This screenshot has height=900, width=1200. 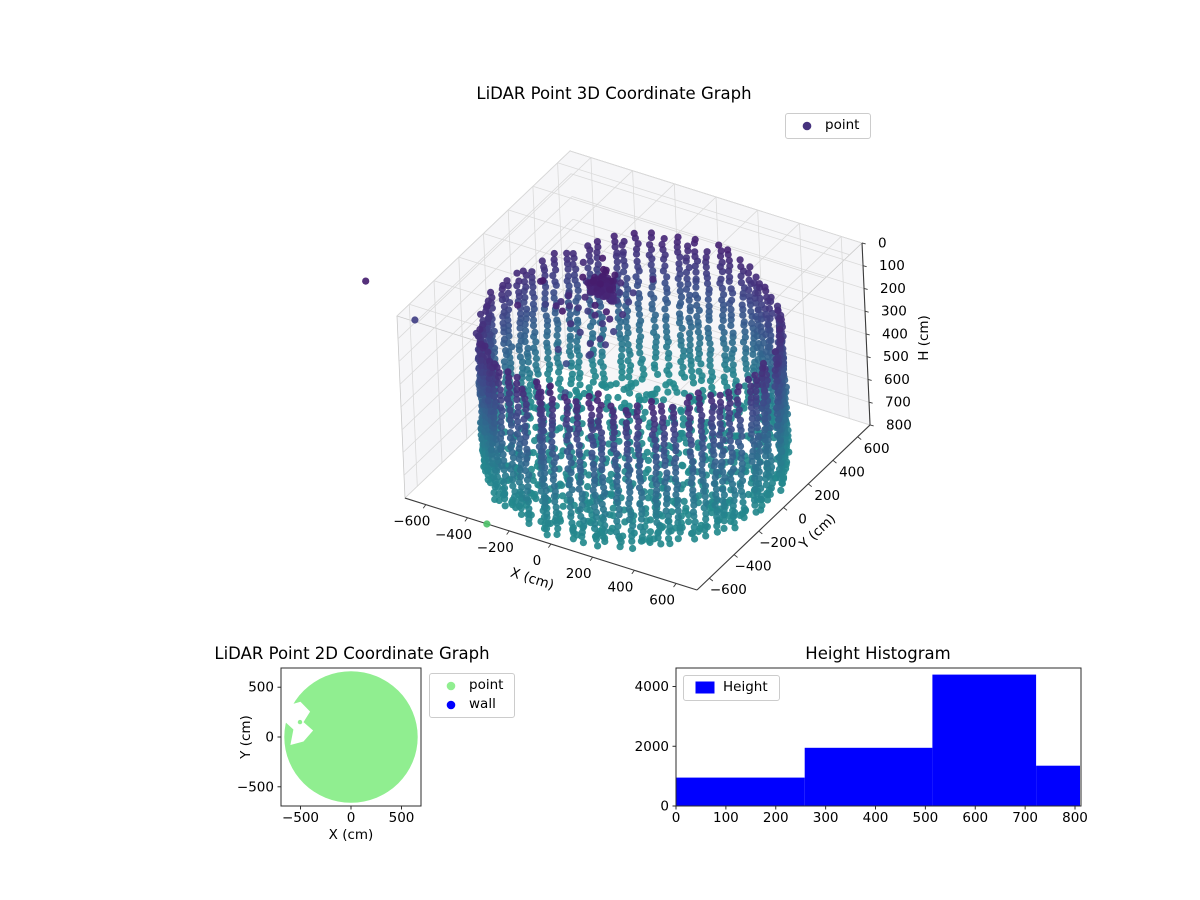 What do you see at coordinates (652, 747) in the screenshot?
I see `y-tick-label: 2000` at bounding box center [652, 747].